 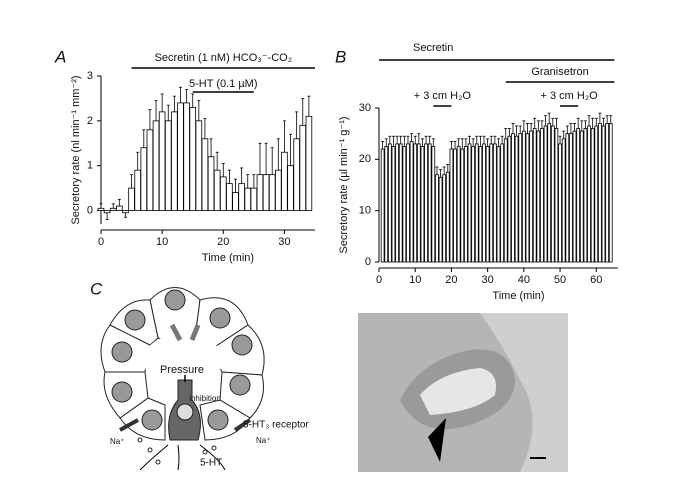 I want to click on annotation: Secretin, so click(x=433, y=48).